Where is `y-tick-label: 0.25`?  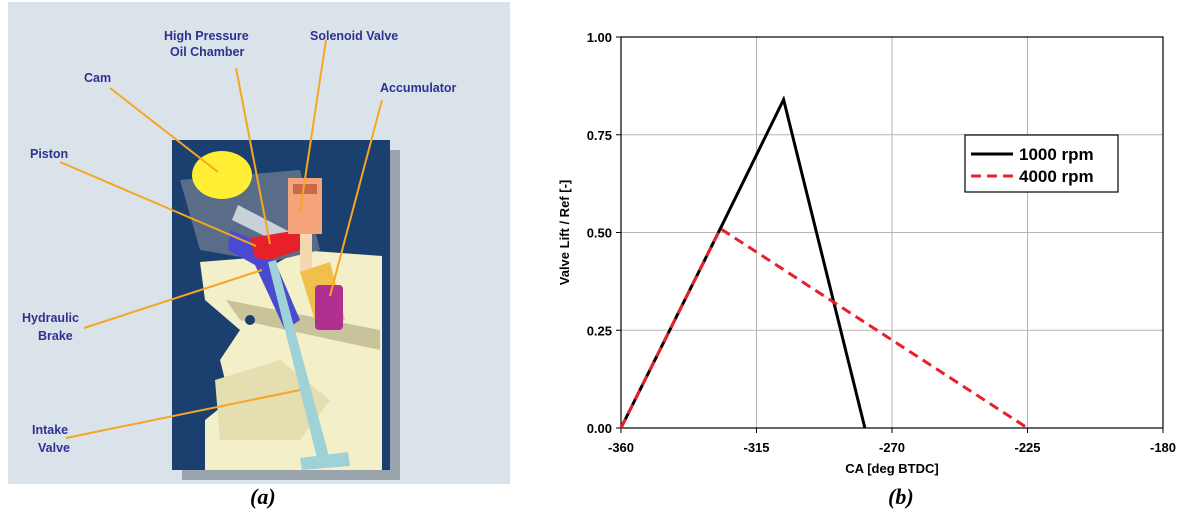 y-tick-label: 0.25 is located at coordinates (599, 330).